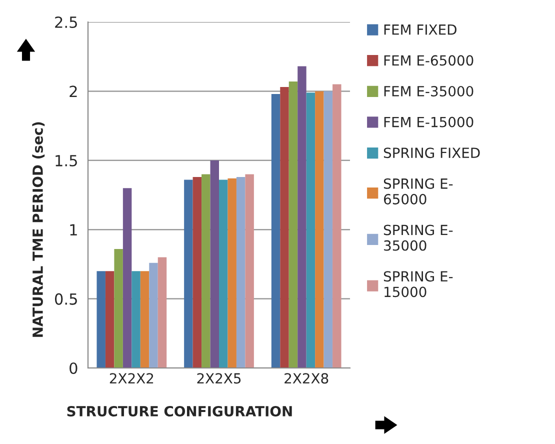 This screenshot has width=555, height=444. Describe the element at coordinates (420, 29) in the screenshot. I see `legend-label: FEM FIXED` at that location.